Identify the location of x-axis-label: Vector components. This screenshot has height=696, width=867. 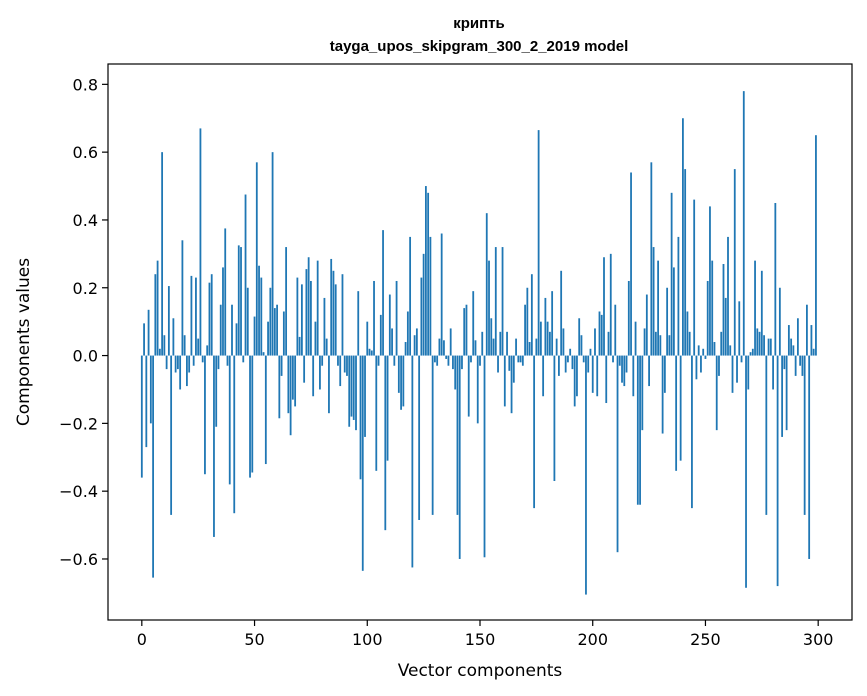
(480, 671).